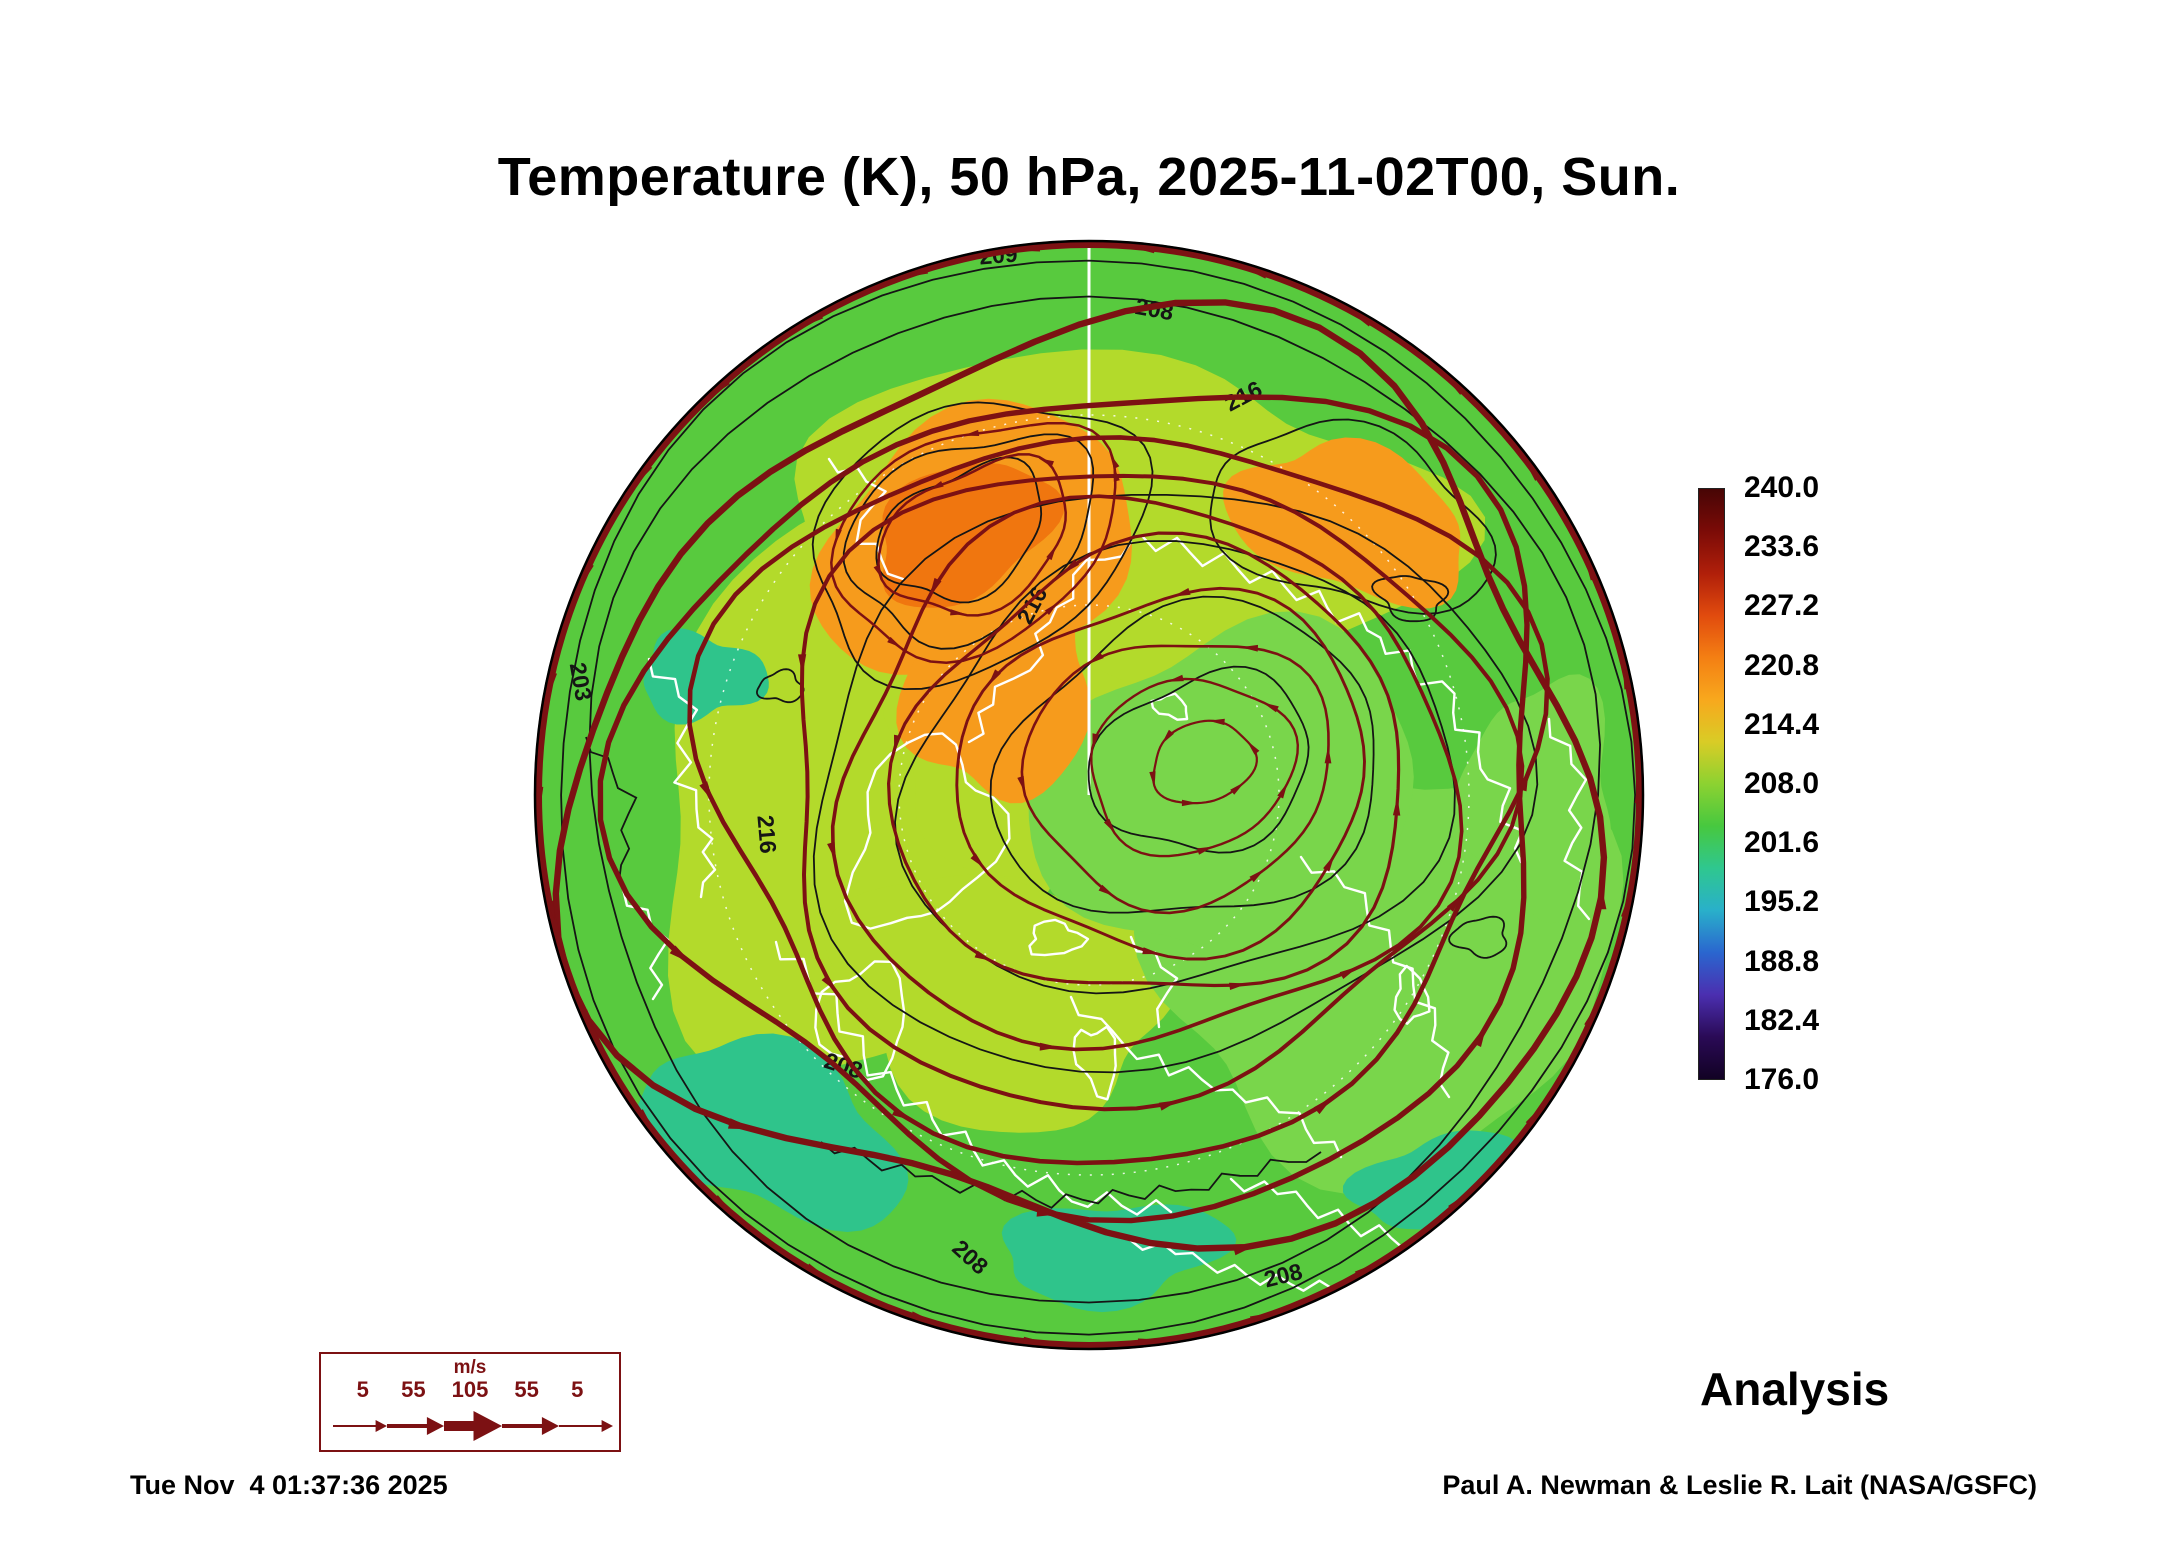 This screenshot has width=2165, height=1561. I want to click on colorbar-tick-label: 188.8, so click(1782, 961).